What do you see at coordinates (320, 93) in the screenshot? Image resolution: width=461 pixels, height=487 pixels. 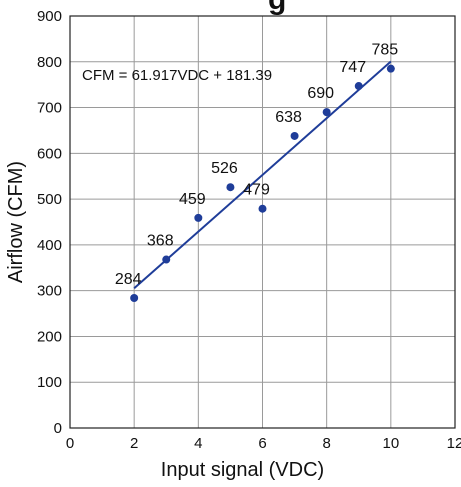 I see `data-label: 690` at bounding box center [320, 93].